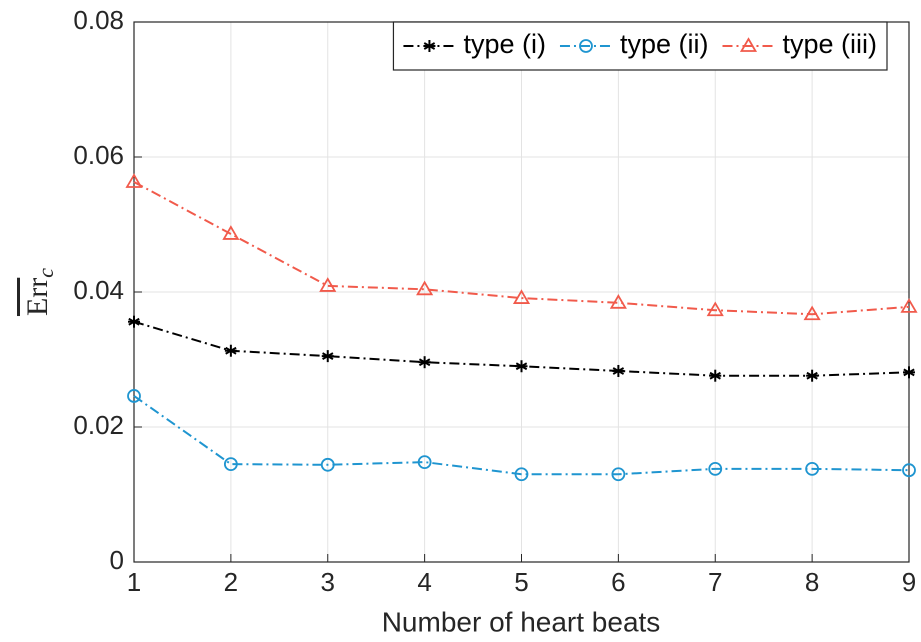 Image resolution: width=921 pixels, height=642 pixels. Describe the element at coordinates (45, 273) in the screenshot. I see `y-axis-label-subscript: c` at that location.